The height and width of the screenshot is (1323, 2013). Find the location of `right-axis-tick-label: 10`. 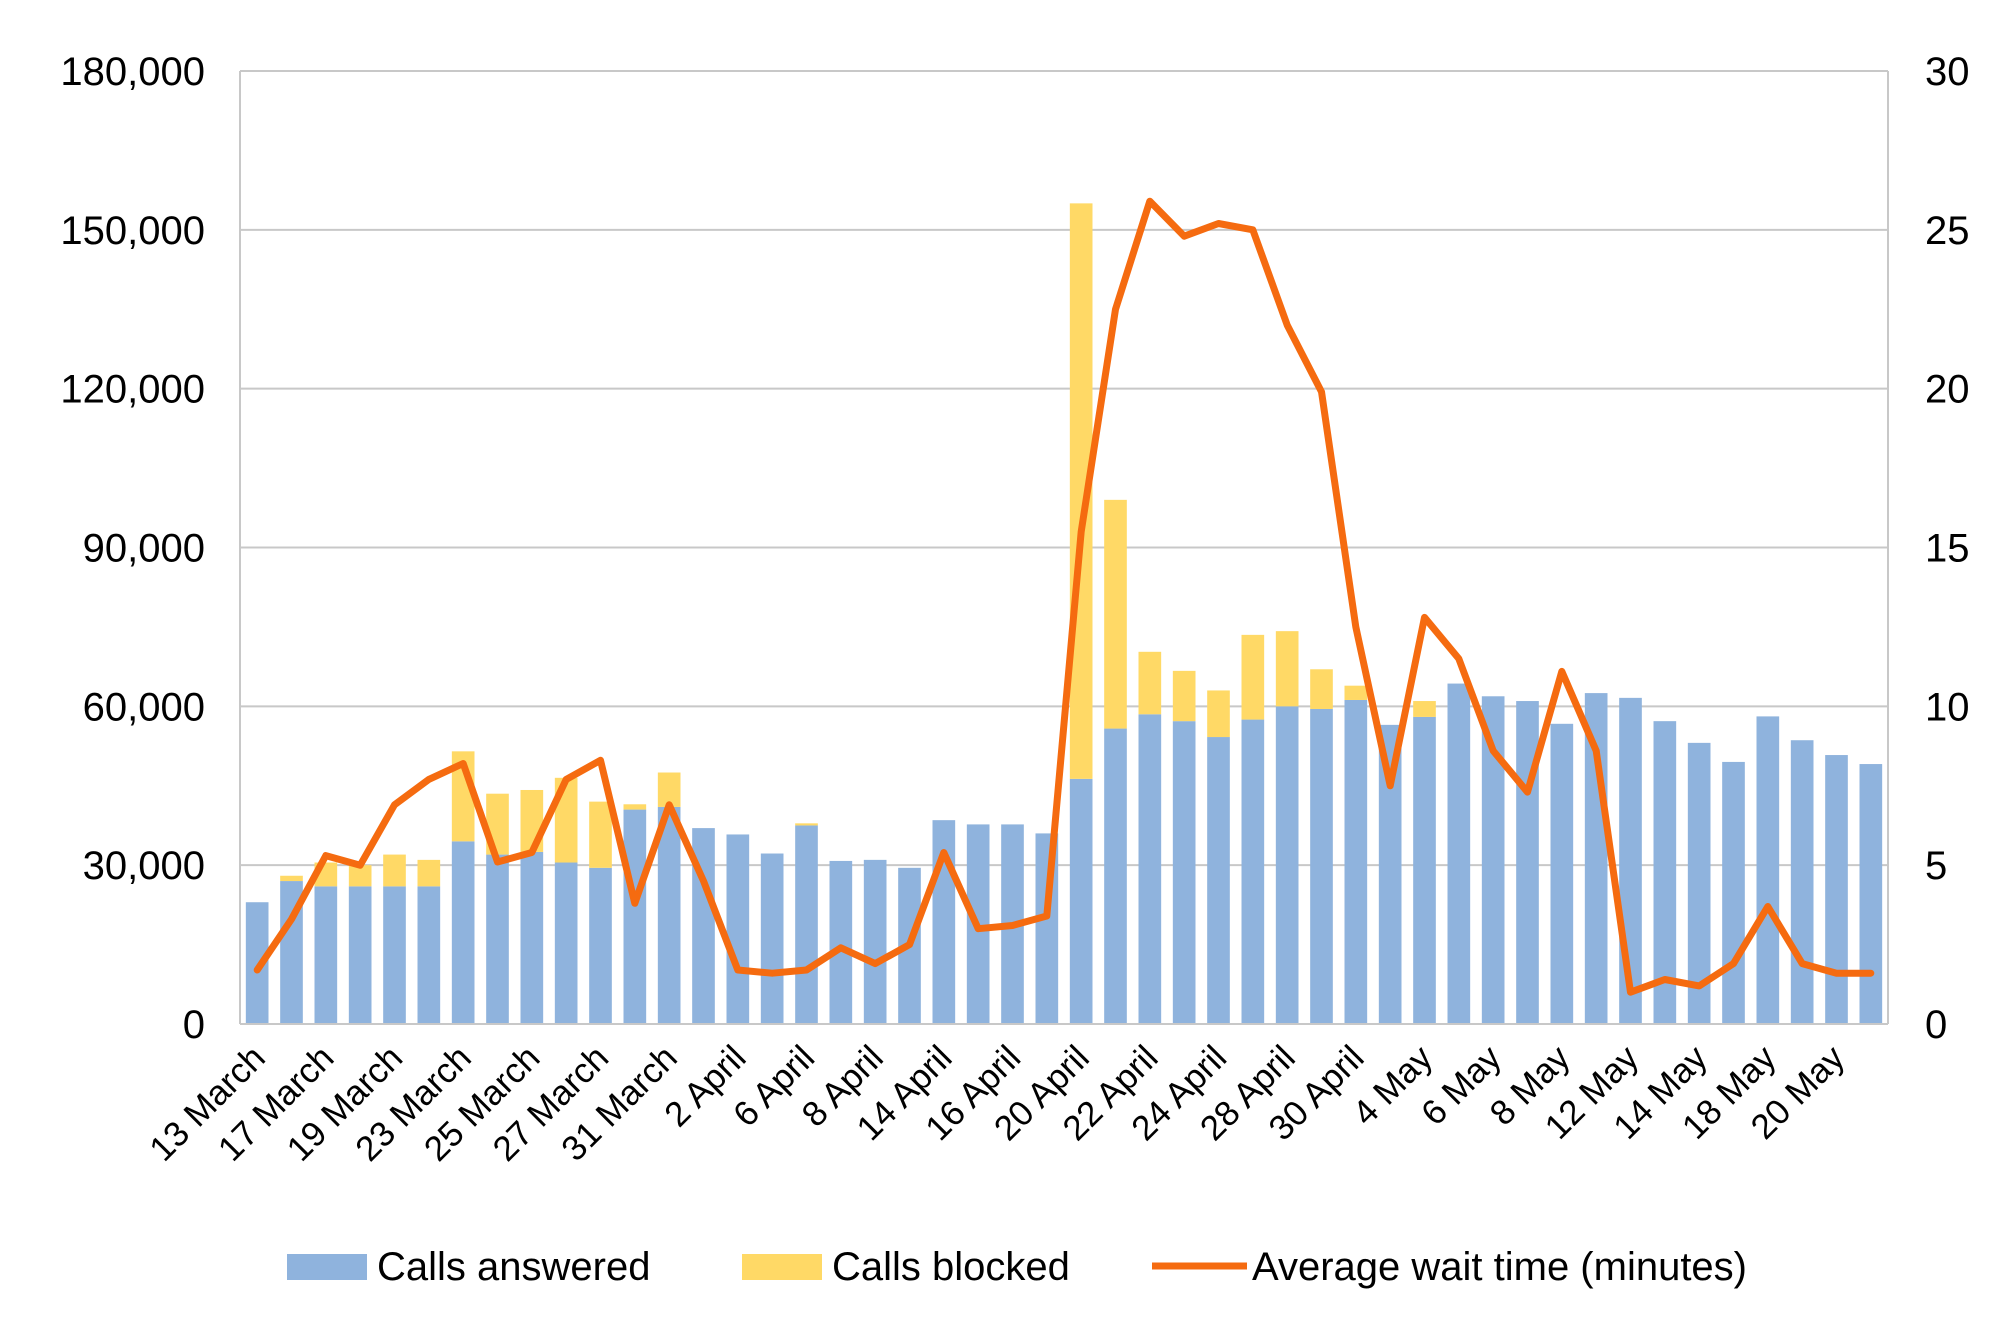

right-axis-tick-label: 10 is located at coordinates (1947, 707).